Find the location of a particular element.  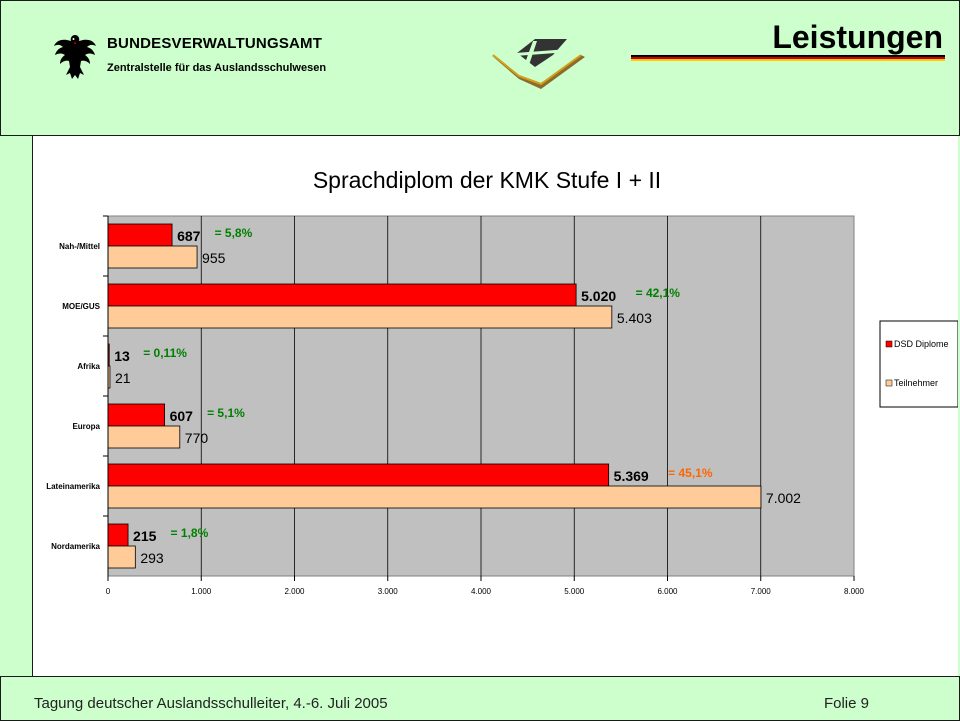

legend-swatch-teilnehmer is located at coordinates (889, 383).